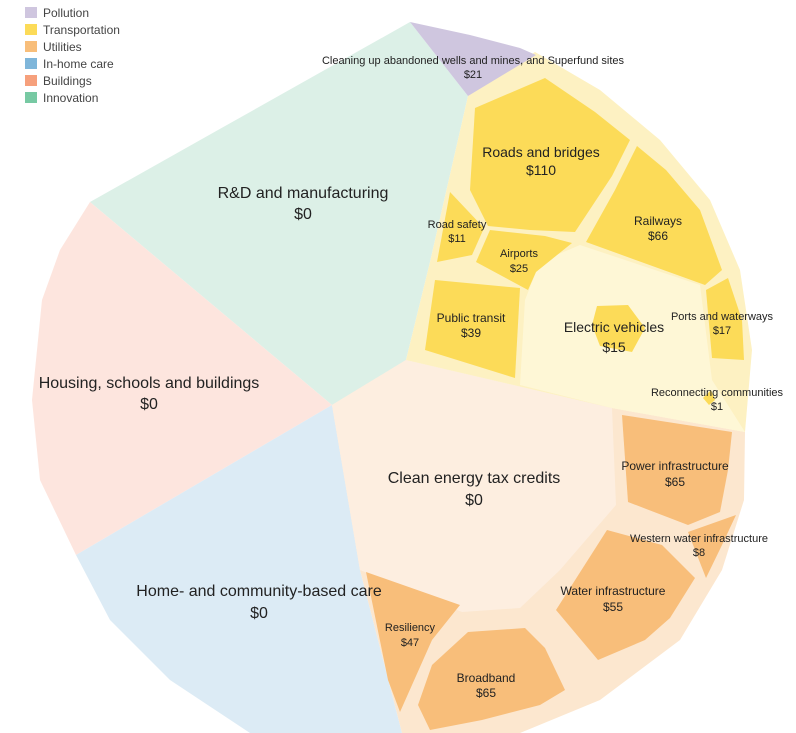  Describe the element at coordinates (457, 239) in the screenshot. I see `value-road-safety: $11` at that location.